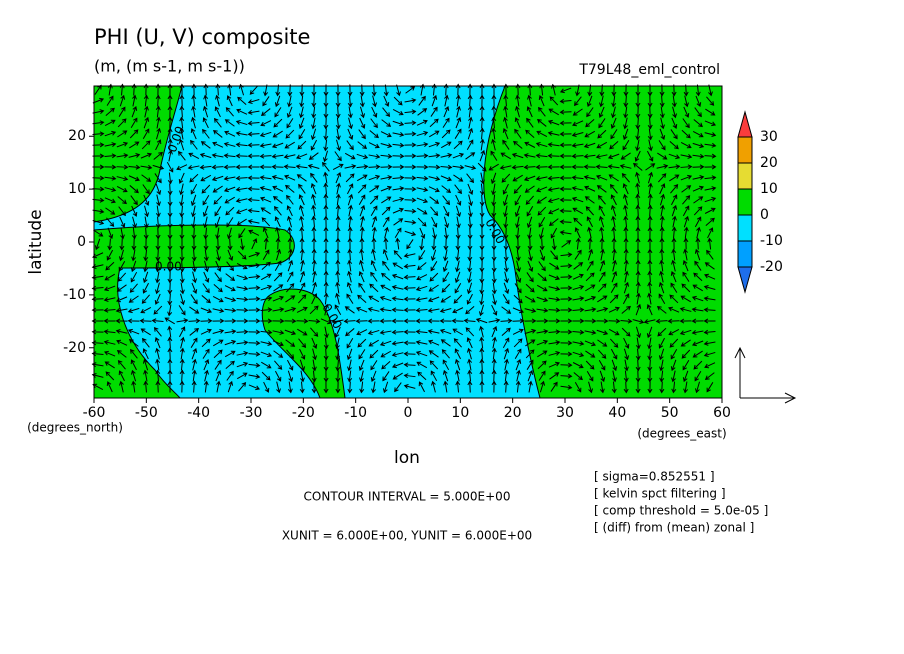 The width and height of the screenshot is (904, 654). Describe the element at coordinates (771, 267) in the screenshot. I see `colorbar-label: -20` at that location.